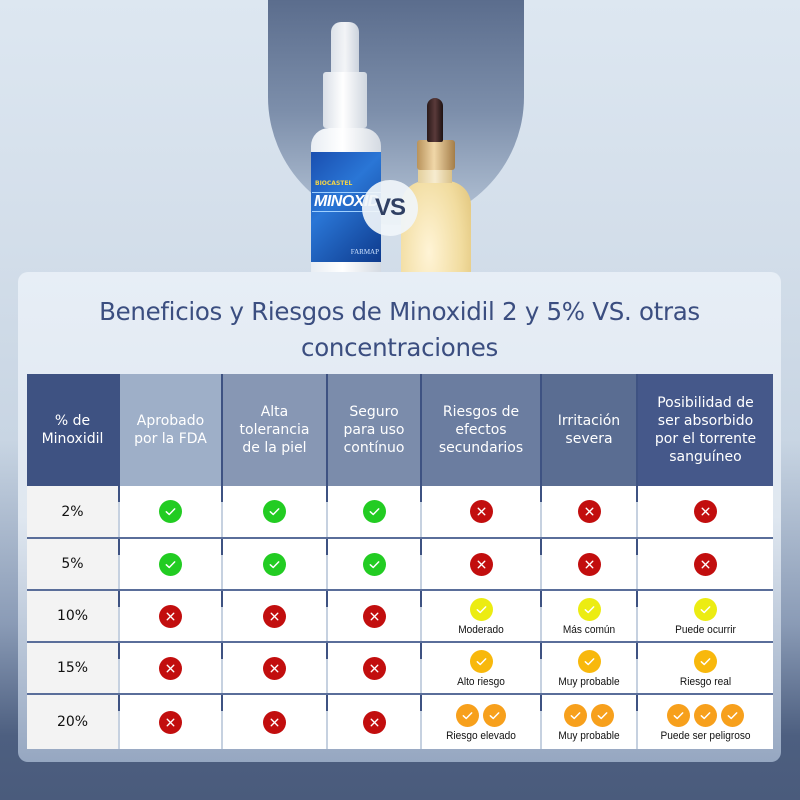 Image resolution: width=800 pixels, height=800 pixels. I want to click on cell-note: Puede ser peligroso, so click(705, 736).